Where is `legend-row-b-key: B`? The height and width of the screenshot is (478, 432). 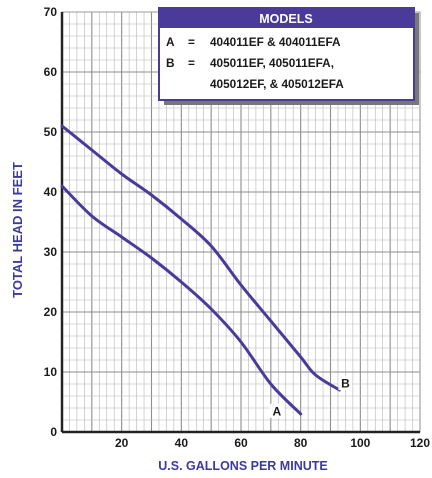
legend-row-b-key: B is located at coordinates (170, 63).